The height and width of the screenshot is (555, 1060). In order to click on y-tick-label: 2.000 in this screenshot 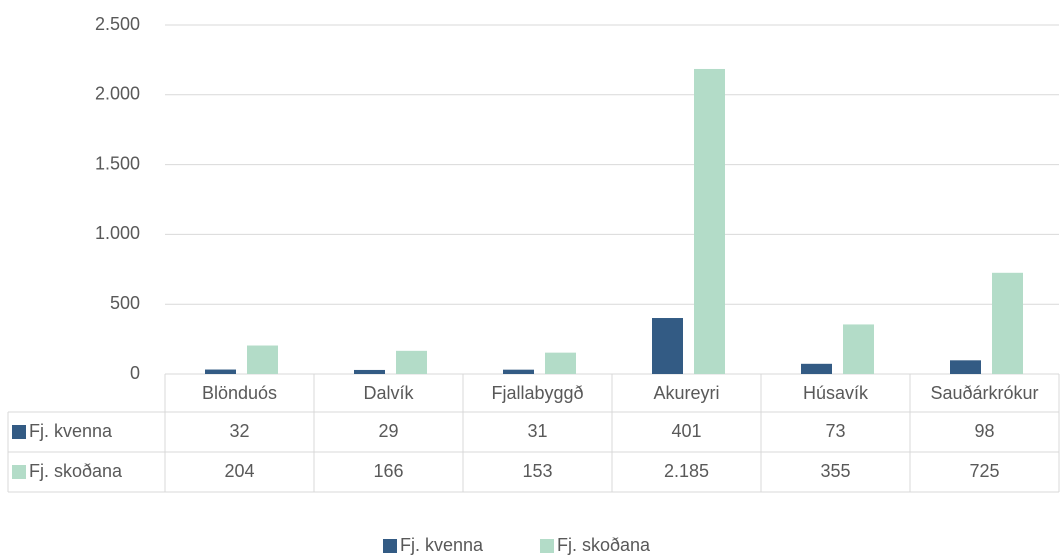, I will do `click(117, 94)`.